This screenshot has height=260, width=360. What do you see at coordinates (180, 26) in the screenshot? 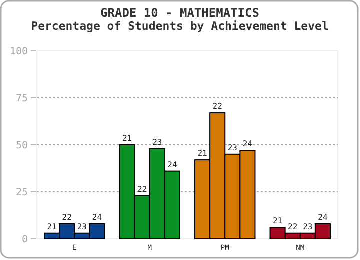
I see `chart-subtitle: Percentage of Students by Achievement Level` at bounding box center [180, 26].